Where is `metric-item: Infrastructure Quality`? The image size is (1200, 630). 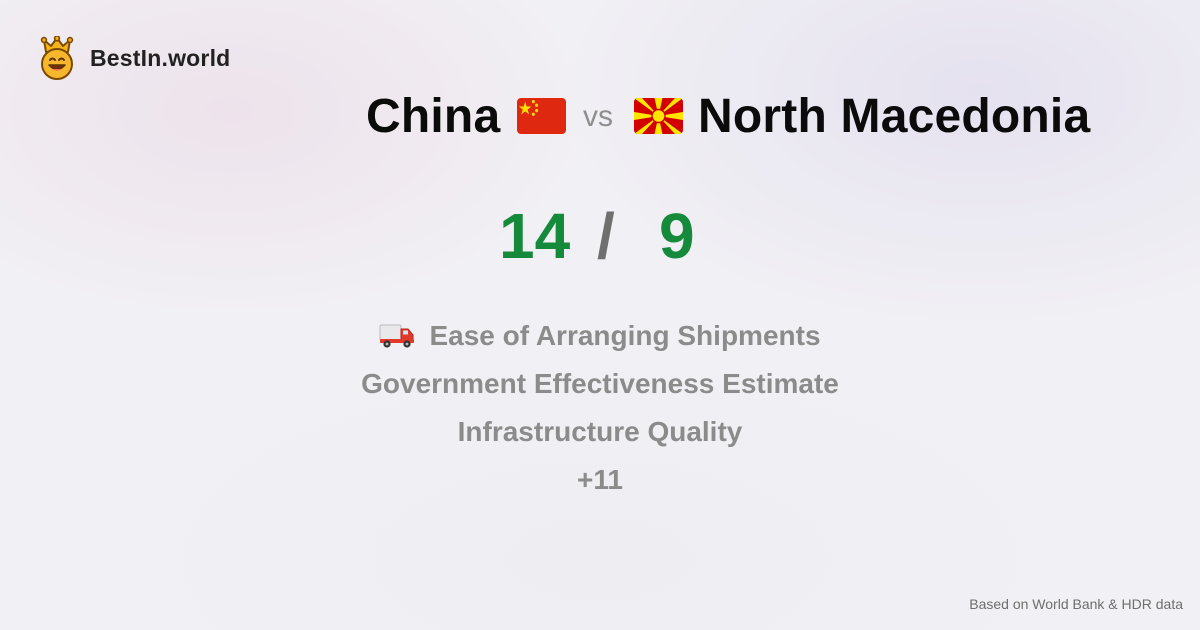 metric-item: Infrastructure Quality is located at coordinates (600, 431).